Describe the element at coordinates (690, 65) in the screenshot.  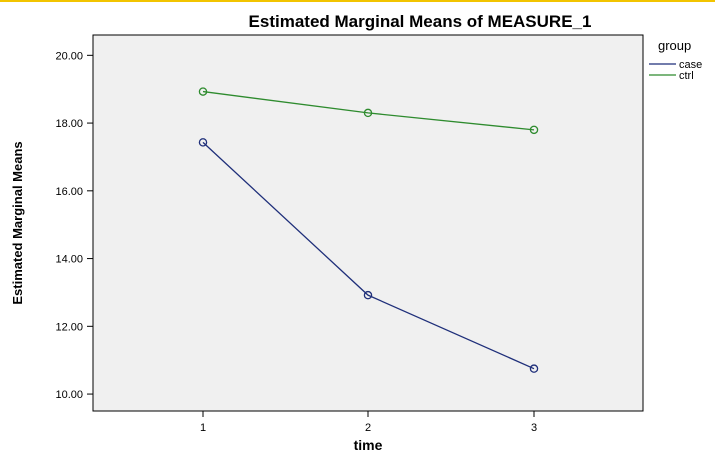
I see `legend-label-case: case` at that location.